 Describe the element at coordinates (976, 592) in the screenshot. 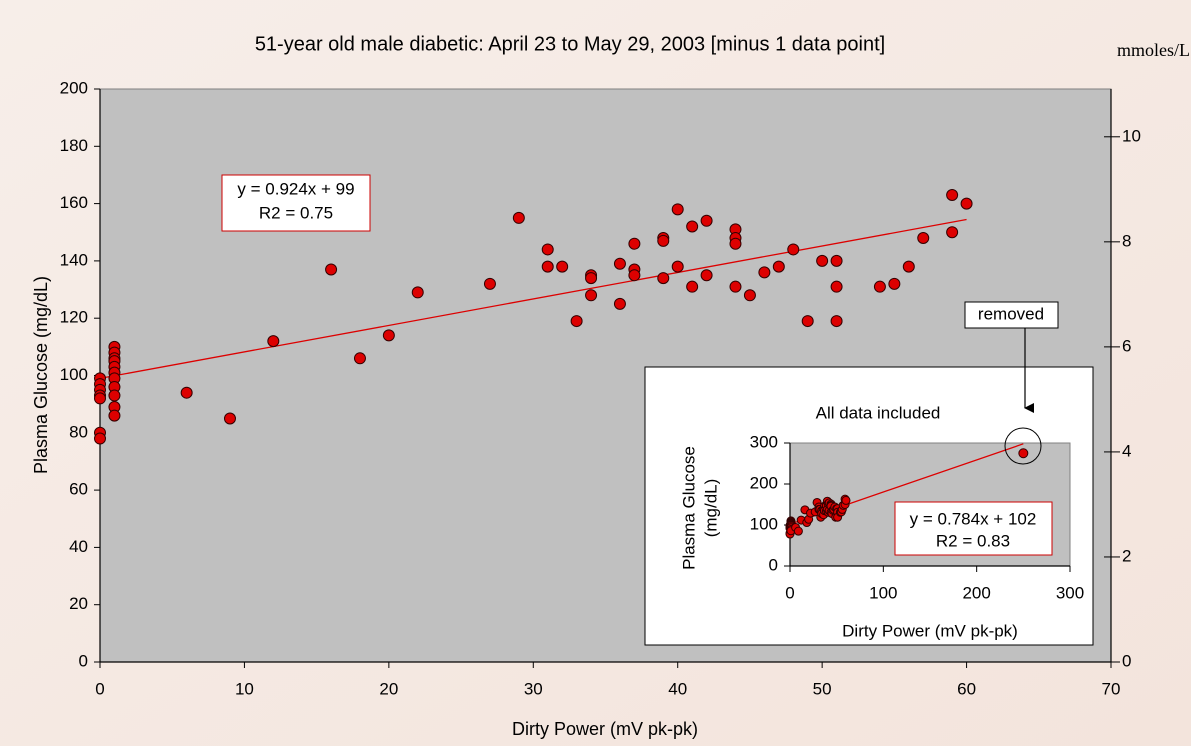

I see `x-tick-label: 200` at that location.